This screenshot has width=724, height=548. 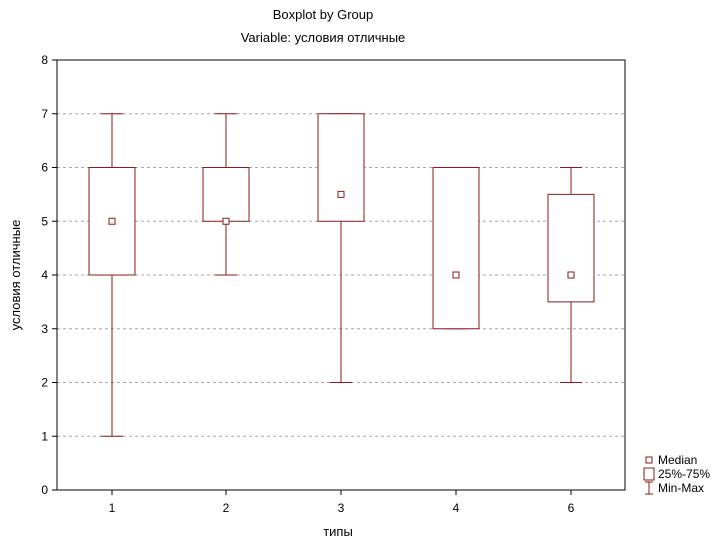 What do you see at coordinates (341, 508) in the screenshot?
I see `x-tick-label: 3` at bounding box center [341, 508].